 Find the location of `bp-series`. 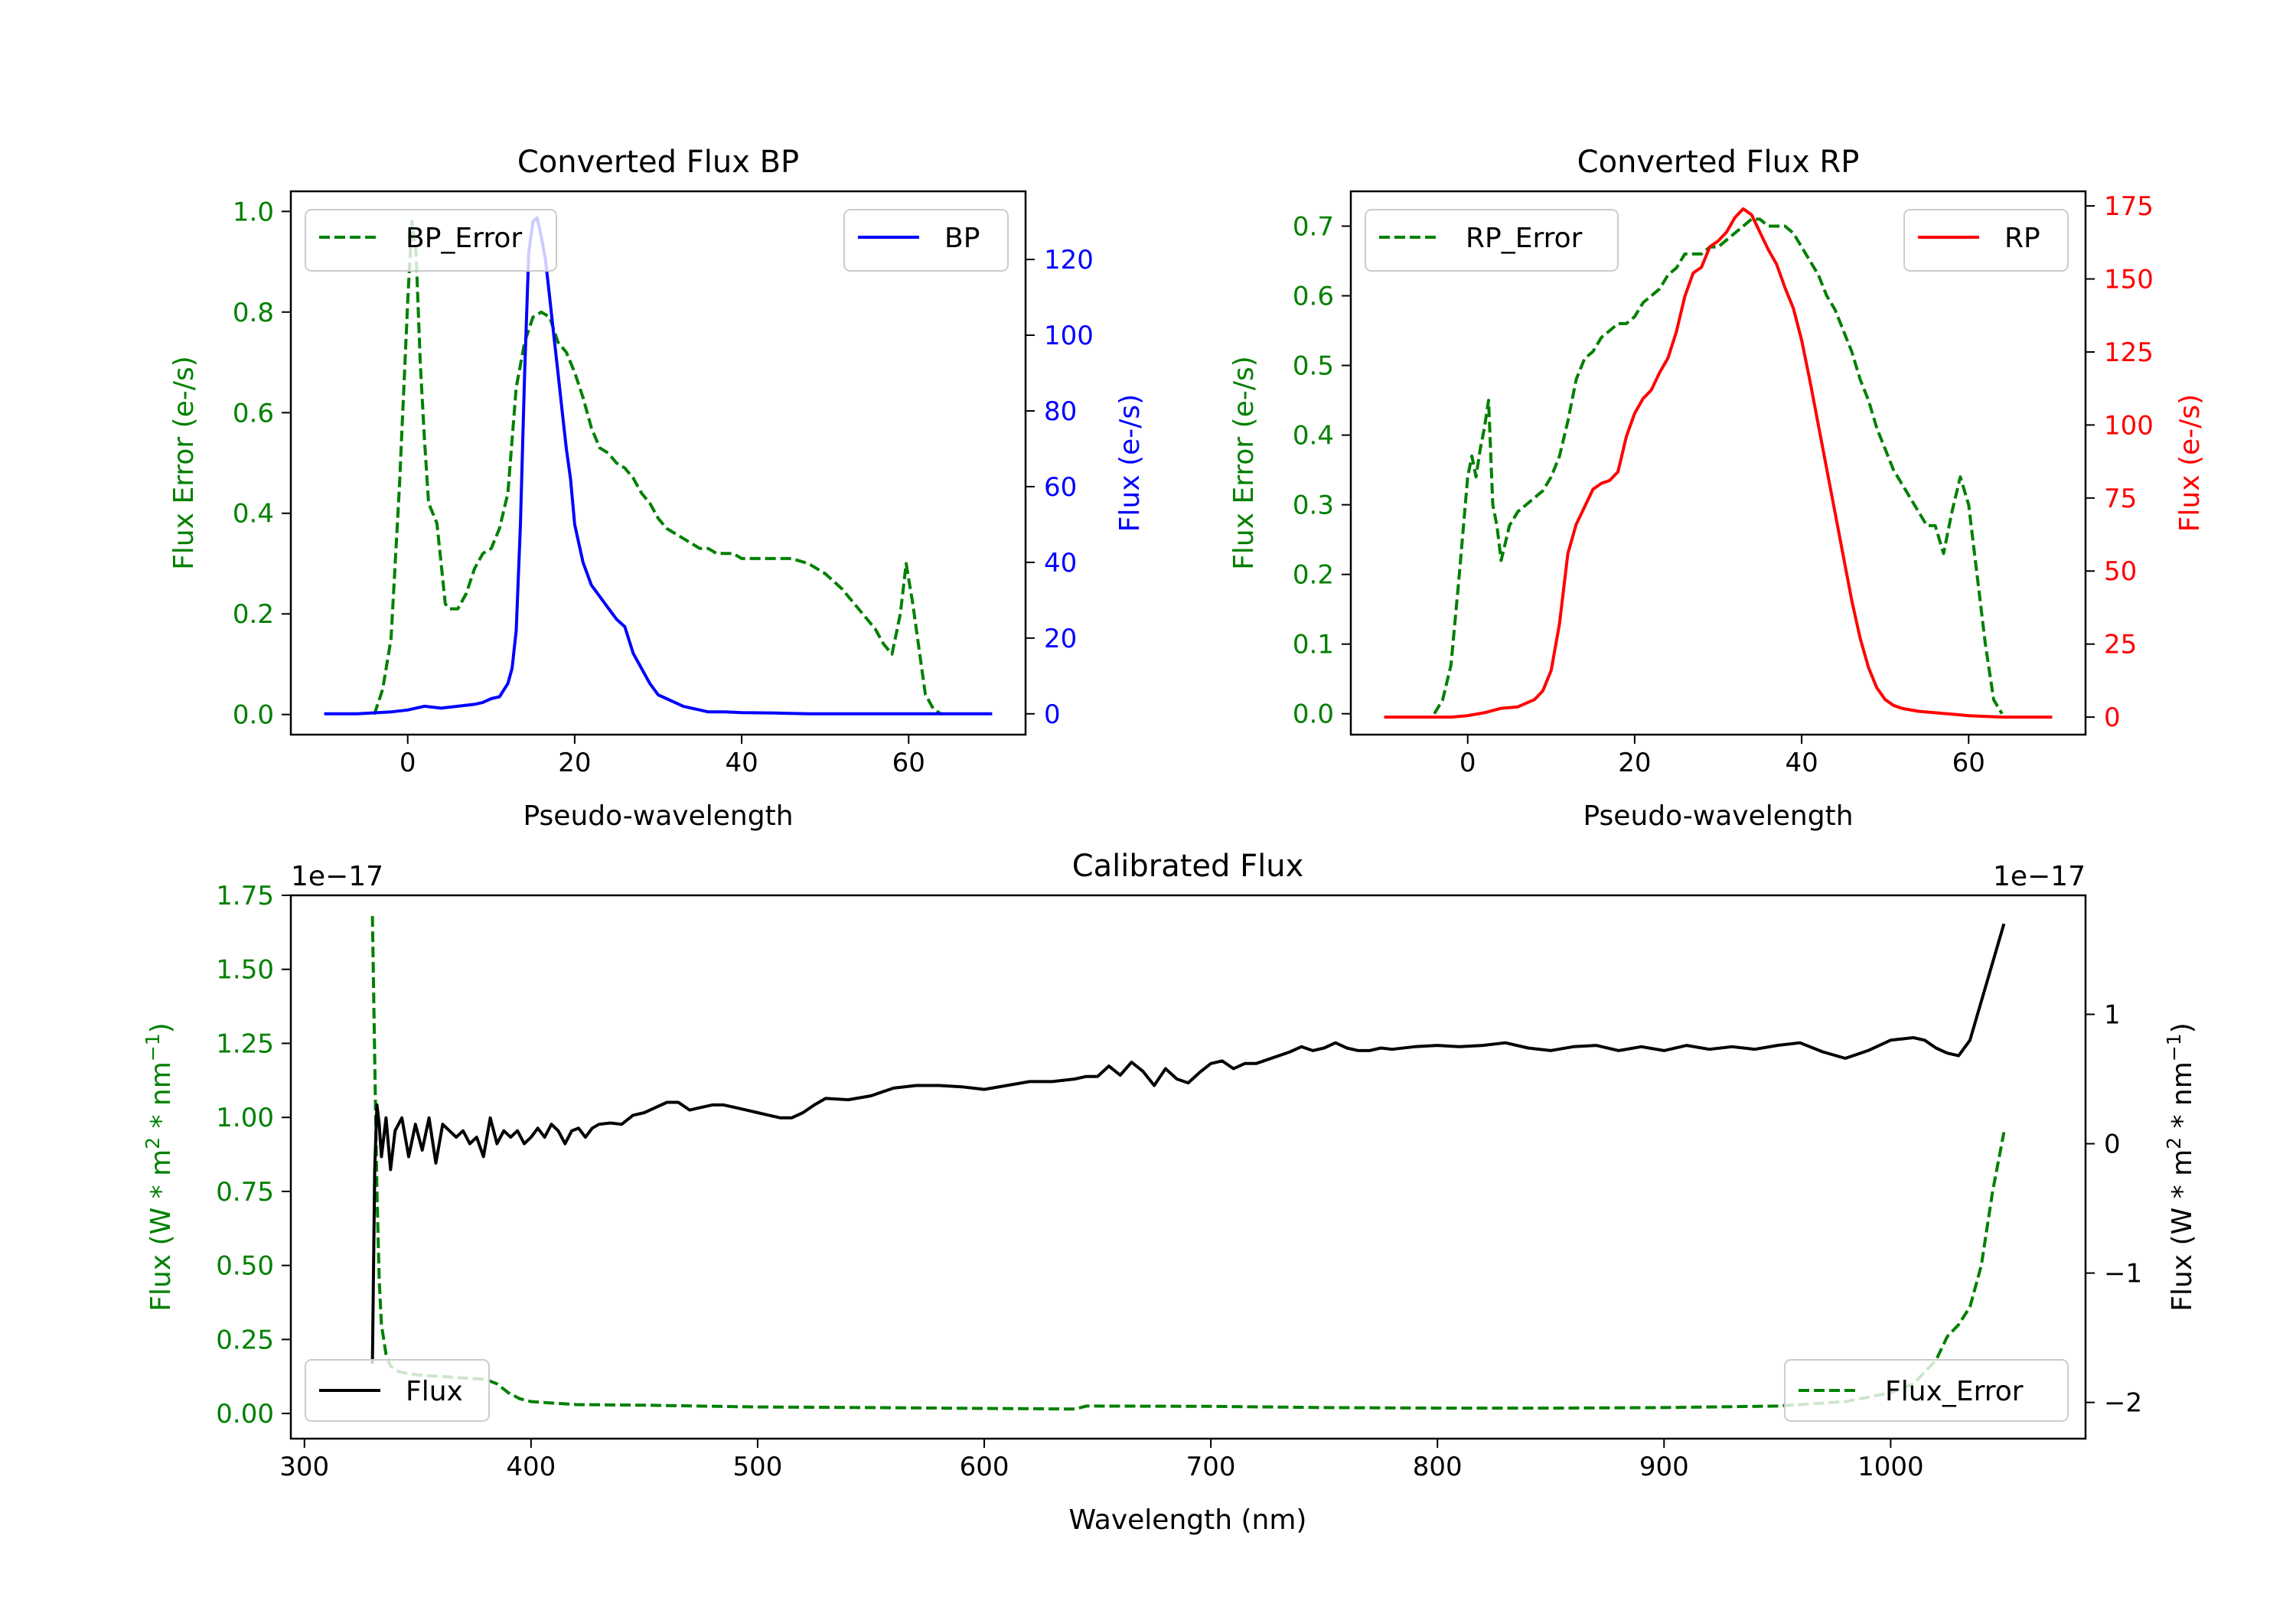

bp-series is located at coordinates (658, 466).